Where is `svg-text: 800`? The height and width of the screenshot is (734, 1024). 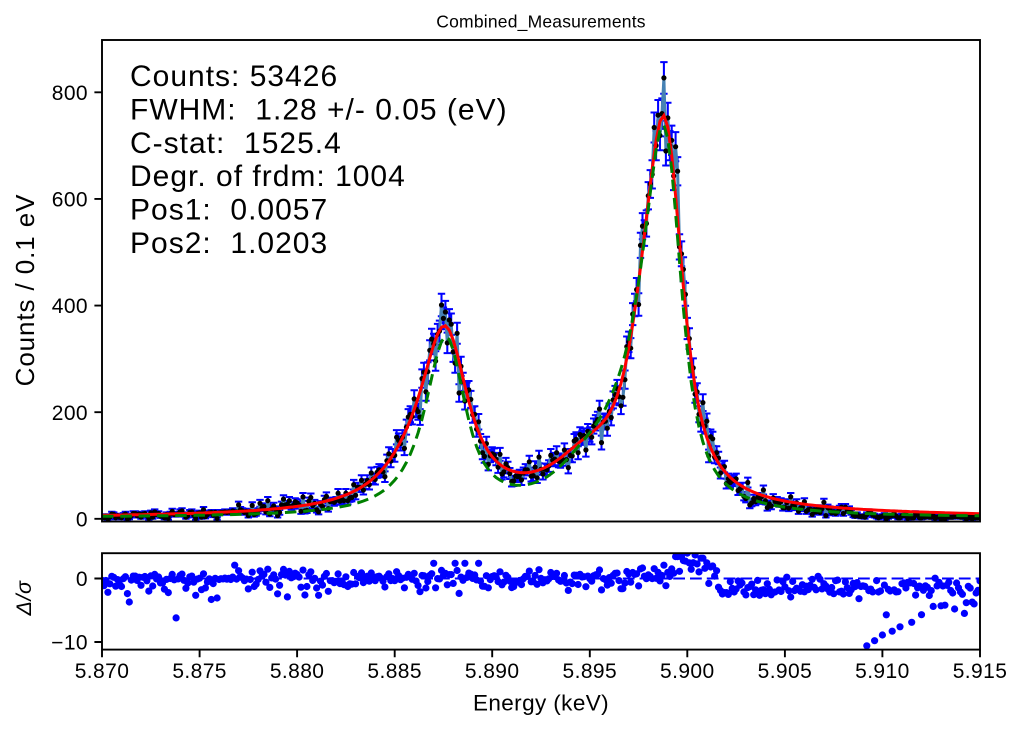 svg-text: 800 is located at coordinates (70, 93).